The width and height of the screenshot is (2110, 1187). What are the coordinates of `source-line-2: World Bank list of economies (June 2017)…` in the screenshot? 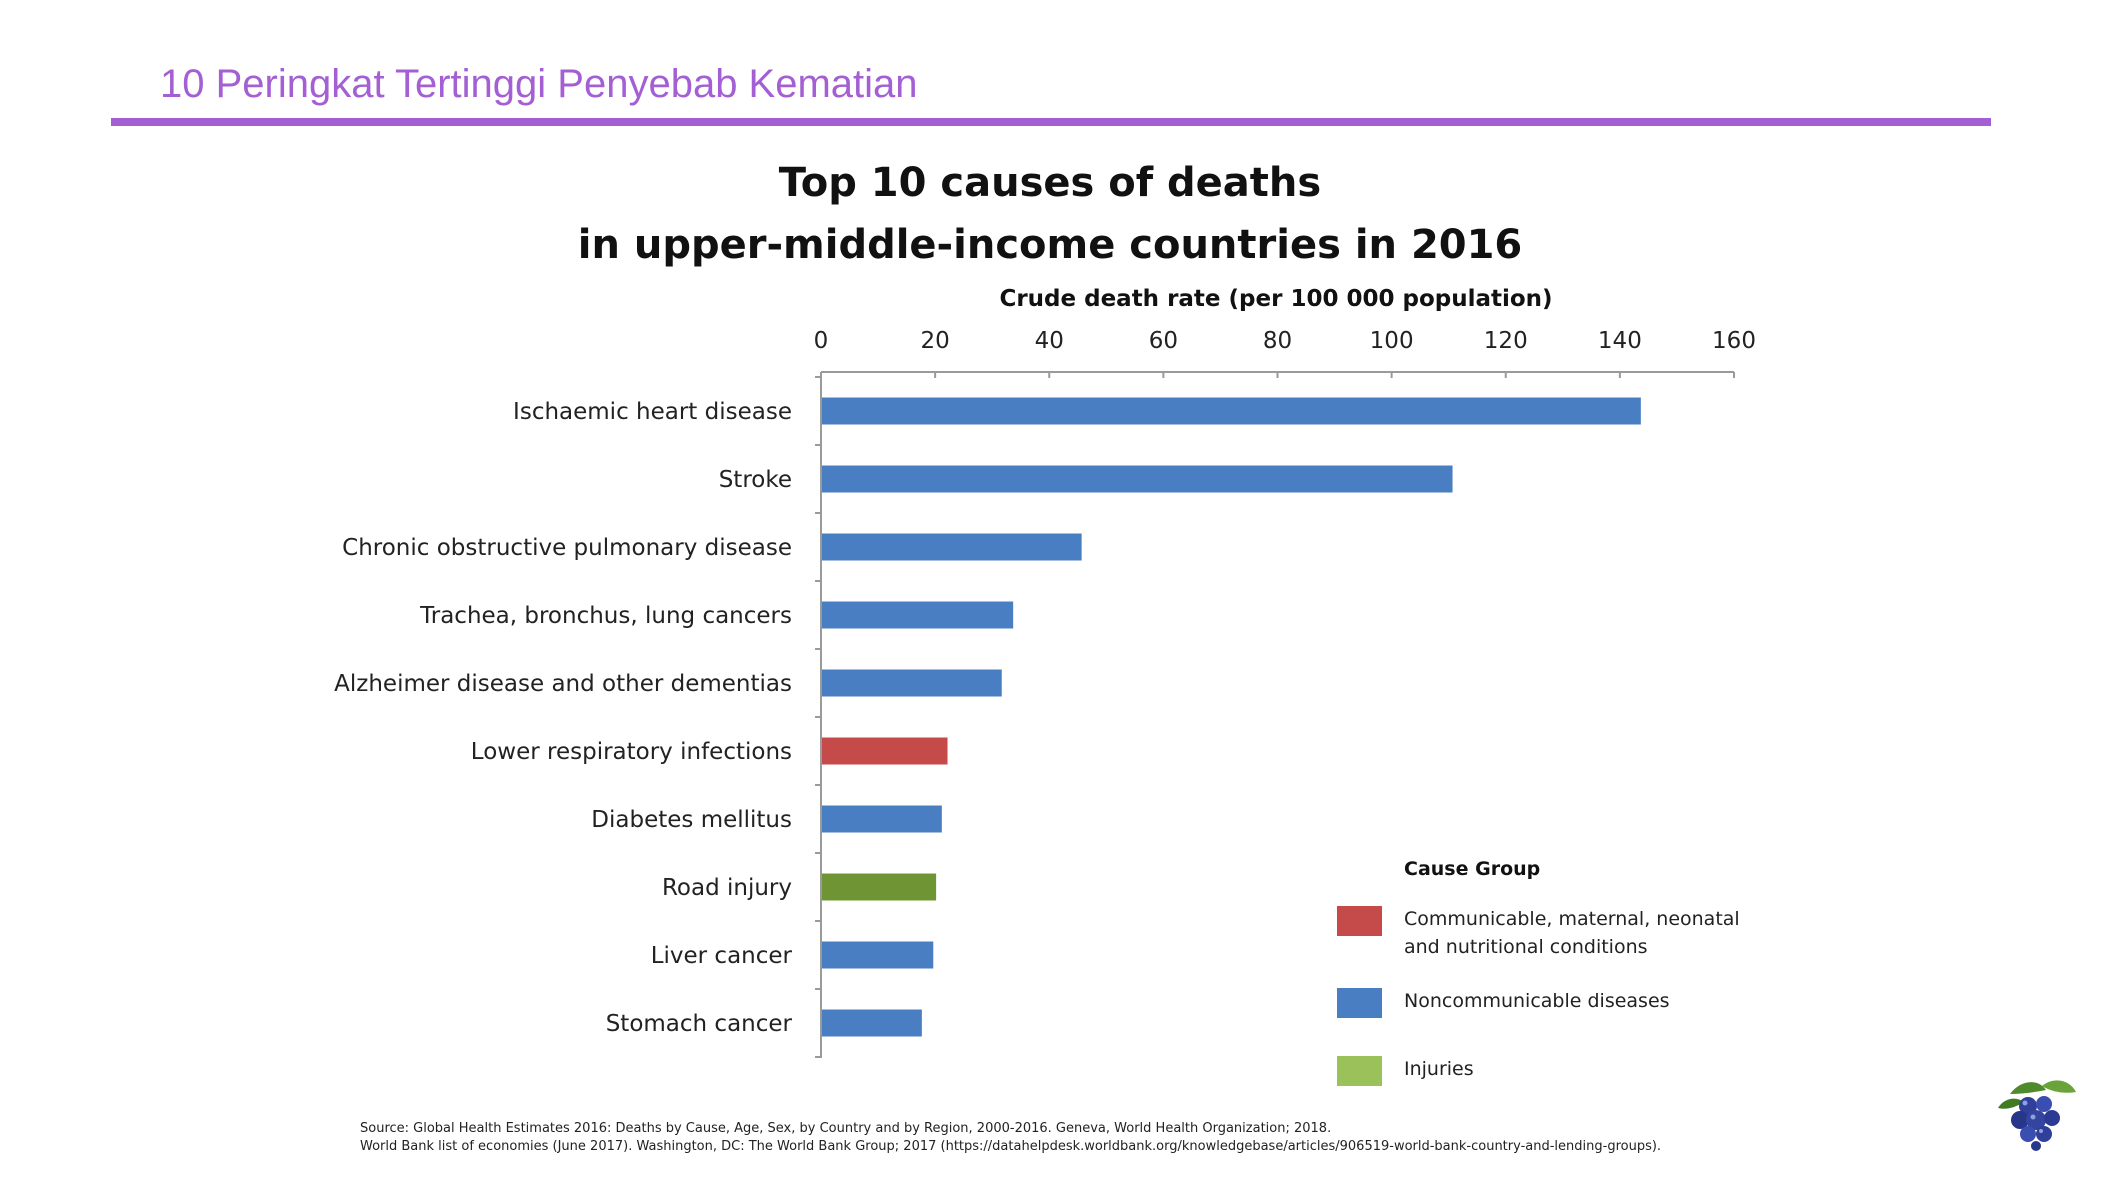 It's located at (1010, 1146).